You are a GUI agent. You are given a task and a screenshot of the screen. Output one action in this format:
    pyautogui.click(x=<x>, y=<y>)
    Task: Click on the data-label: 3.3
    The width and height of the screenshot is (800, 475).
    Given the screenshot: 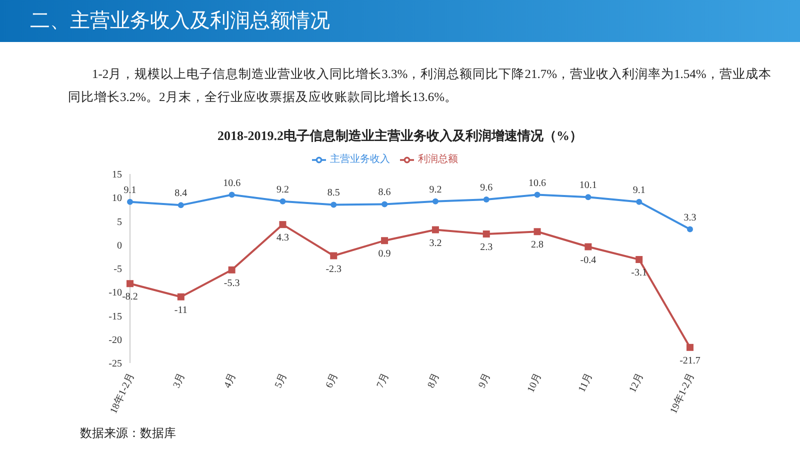 What is the action you would take?
    pyautogui.click(x=690, y=218)
    